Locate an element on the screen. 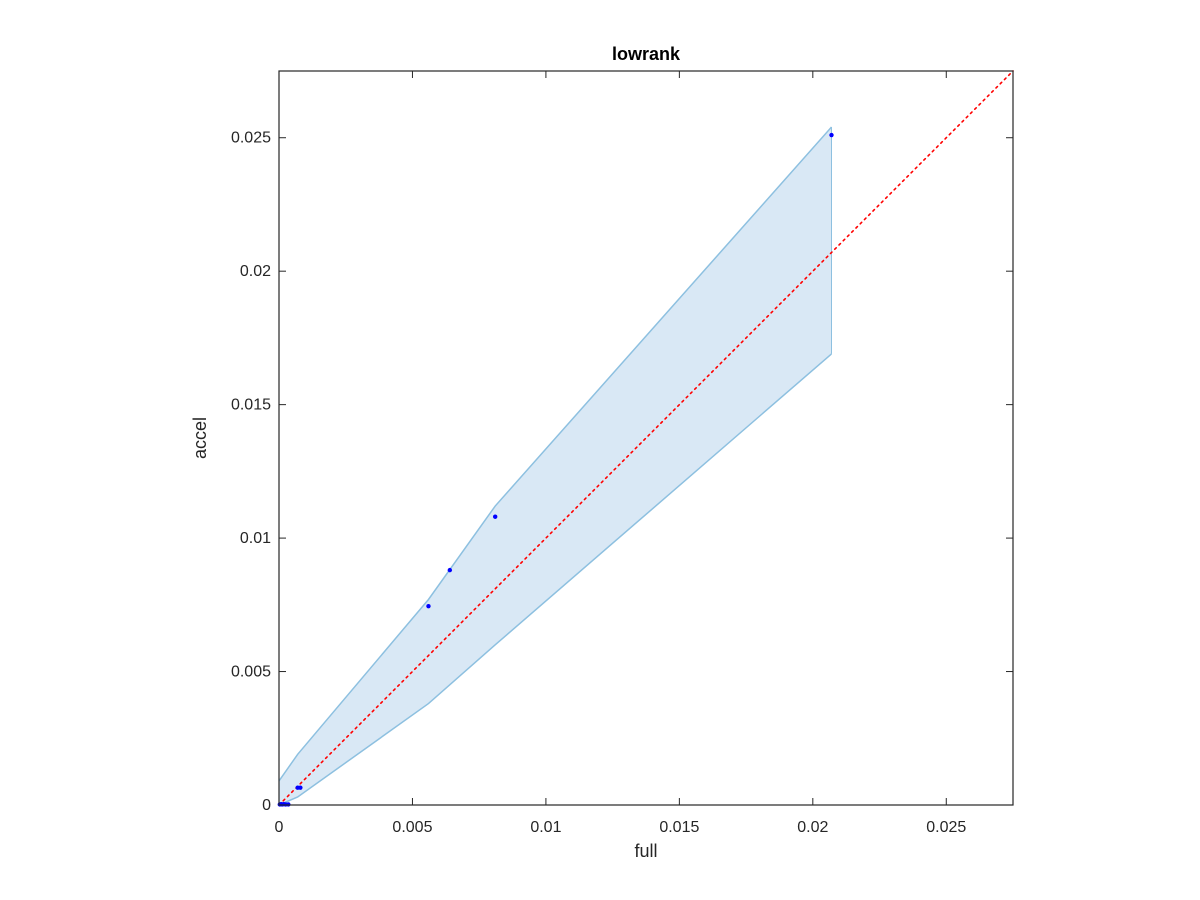 This screenshot has width=1200, height=900. y-tick-label: 0.01 is located at coordinates (255, 538).